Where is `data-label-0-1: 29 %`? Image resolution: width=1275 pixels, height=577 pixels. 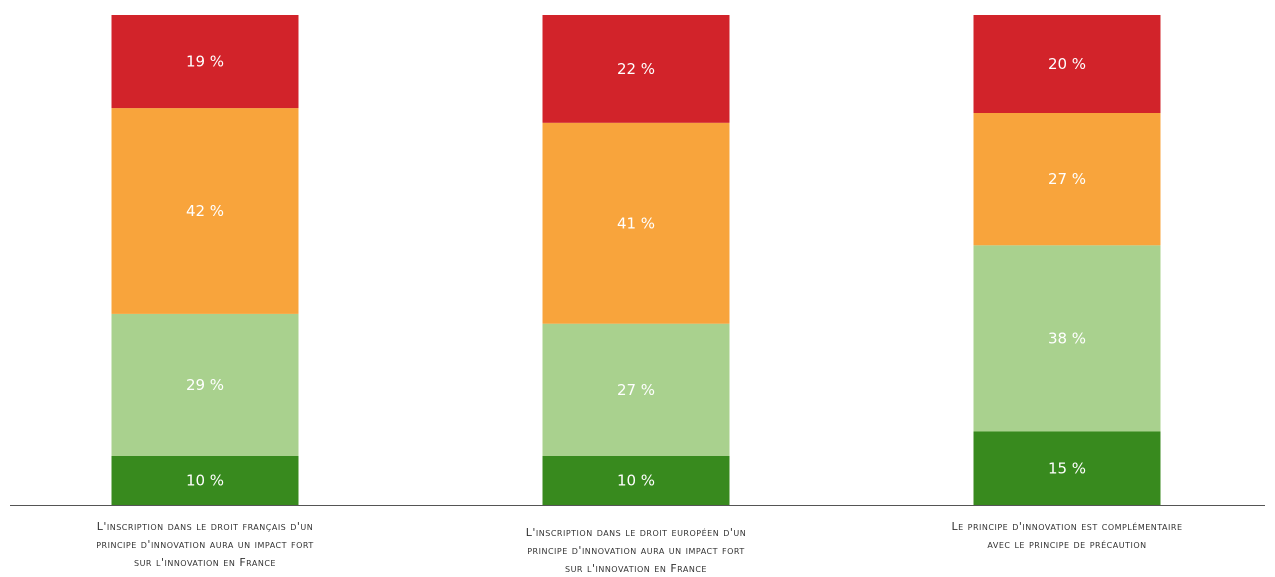
data-label-0-1: 29 % is located at coordinates (205, 385).